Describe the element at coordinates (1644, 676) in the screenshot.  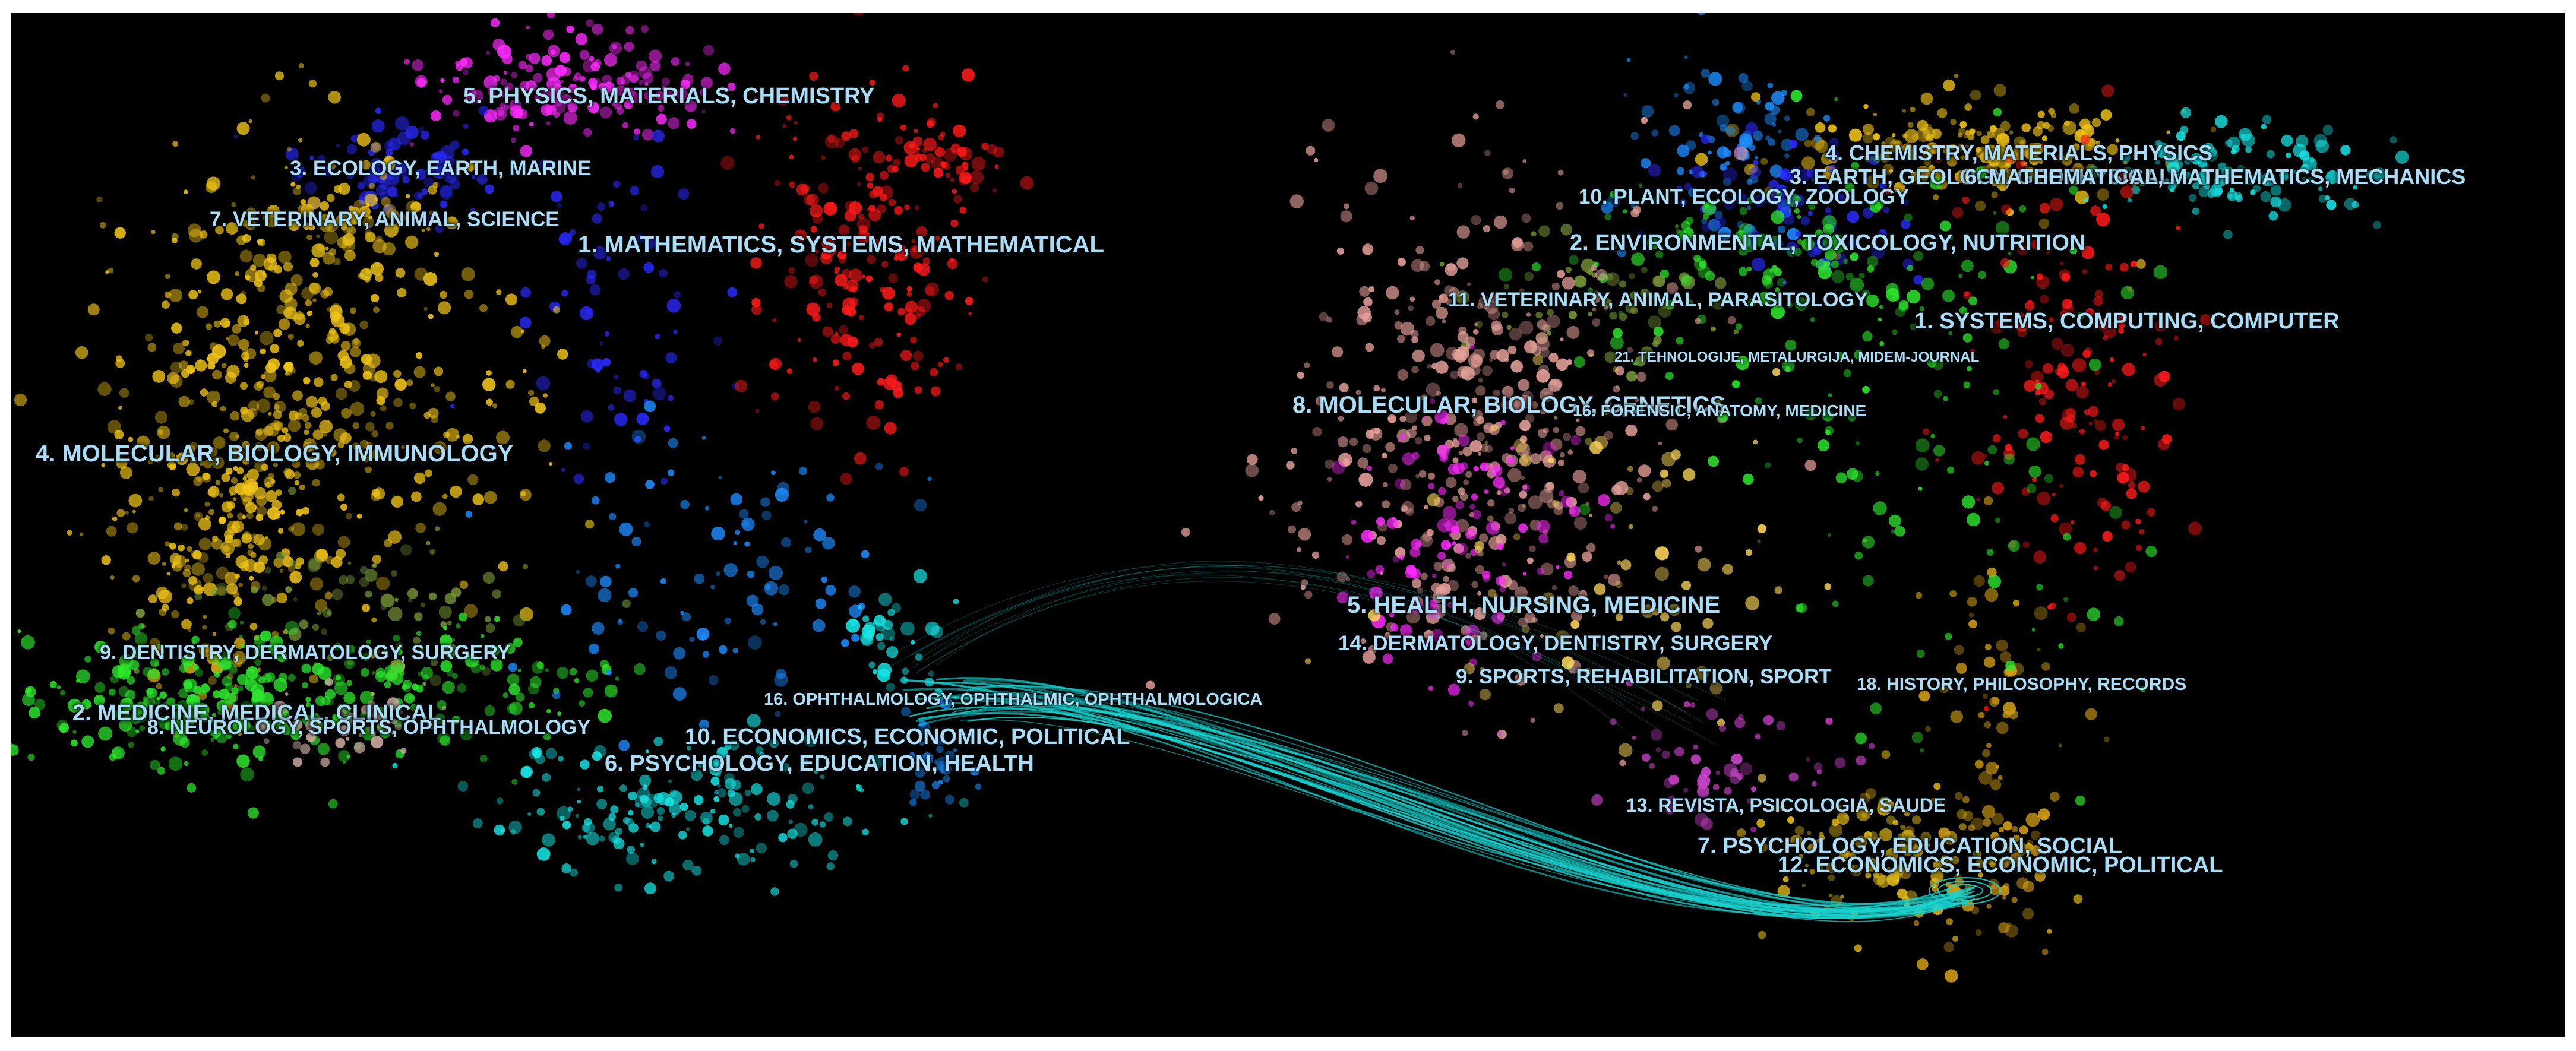
I see `cluster-label-right-sports: 9. SPORTS, REHABILITATION, SPORT` at that location.